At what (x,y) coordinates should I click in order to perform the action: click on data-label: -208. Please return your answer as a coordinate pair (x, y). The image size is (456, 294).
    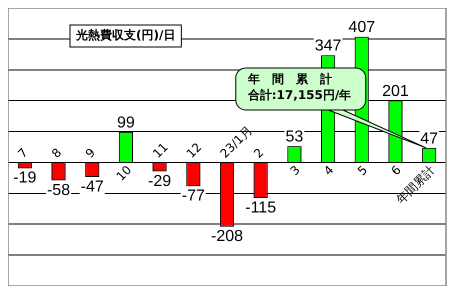
    Looking at the image, I should click on (227, 237).